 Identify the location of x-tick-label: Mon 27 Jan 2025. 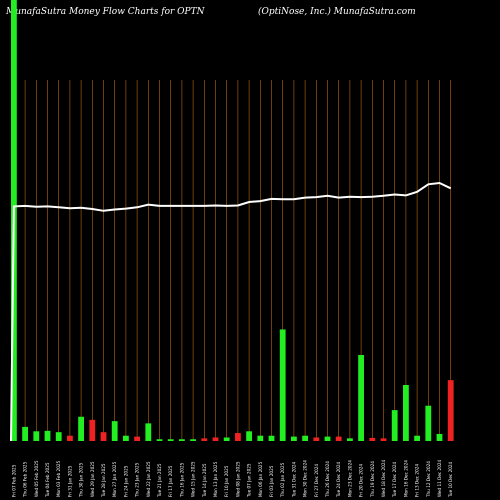
(114, 479).